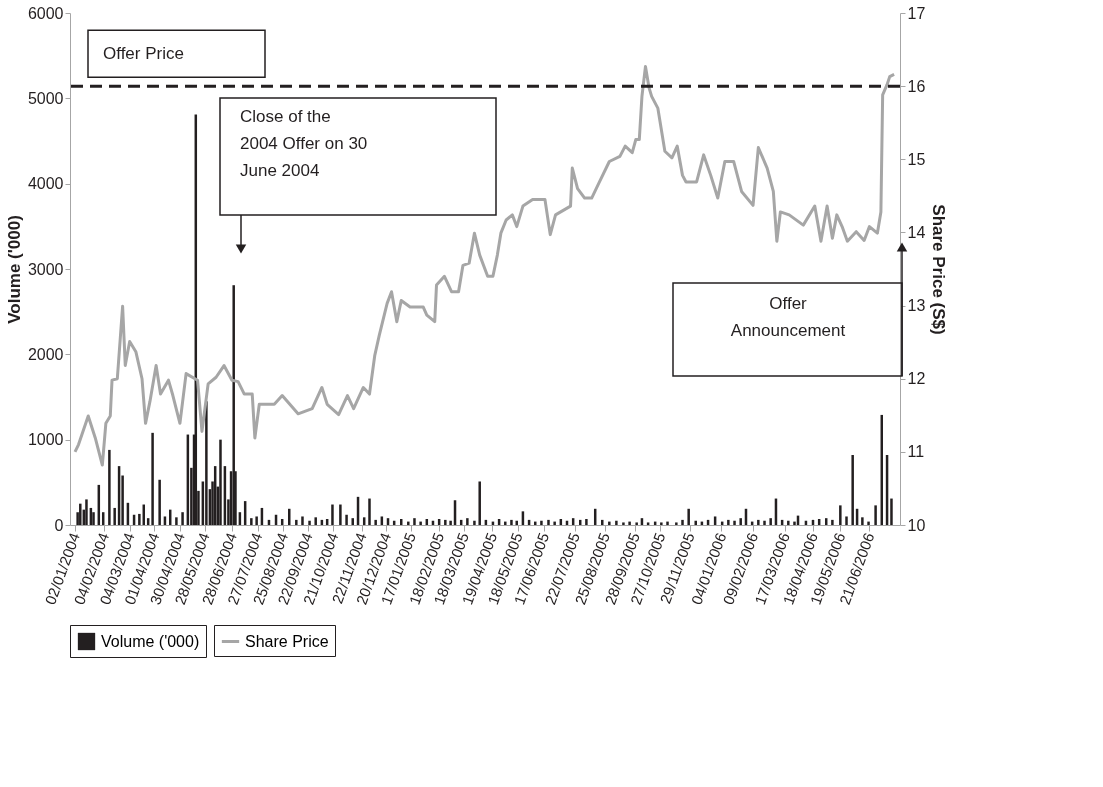  I want to click on y2-axis-title: Share Price (S$), so click(939, 269).